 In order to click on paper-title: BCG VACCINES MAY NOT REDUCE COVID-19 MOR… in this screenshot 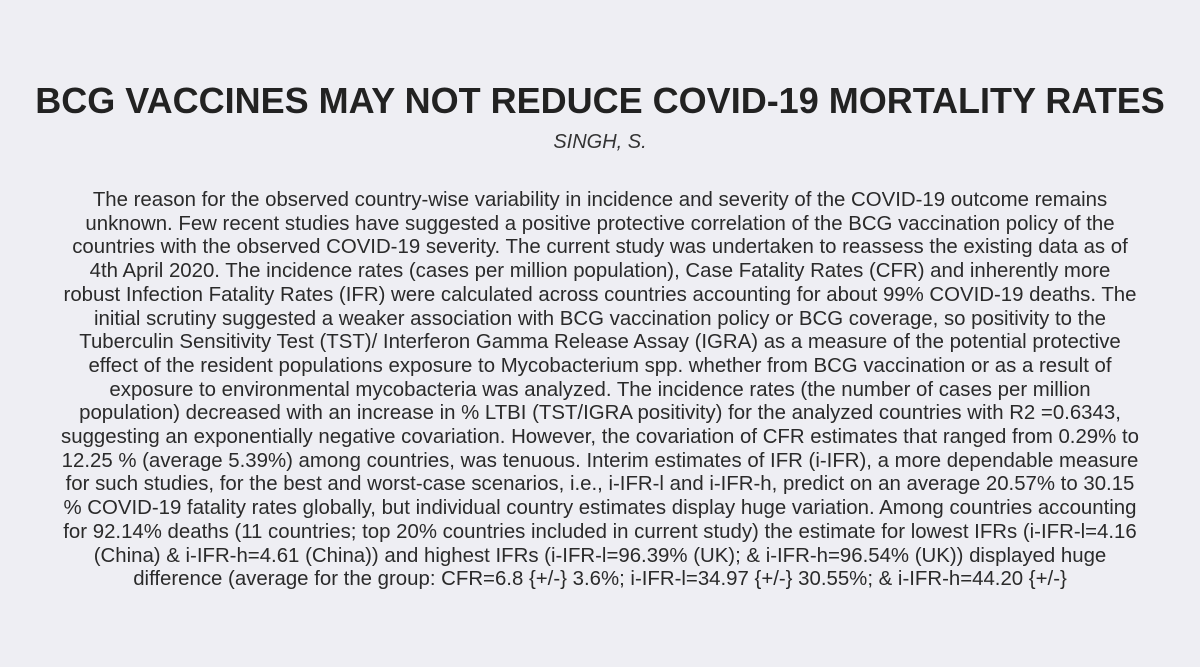, I will do `click(600, 100)`.